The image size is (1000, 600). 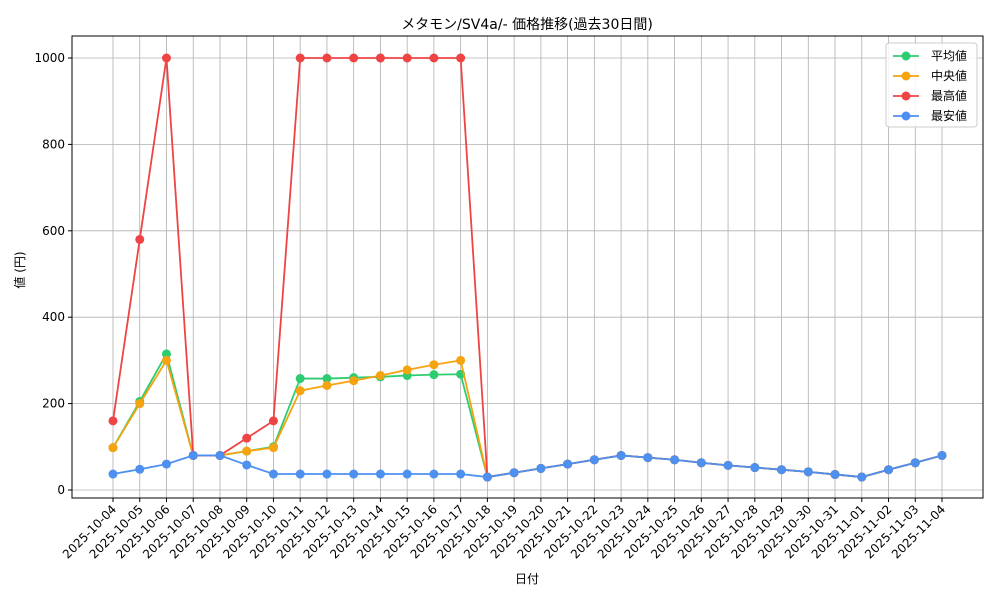 What do you see at coordinates (930, 55) in the screenshot?
I see `legend-entry: 平均値` at bounding box center [930, 55].